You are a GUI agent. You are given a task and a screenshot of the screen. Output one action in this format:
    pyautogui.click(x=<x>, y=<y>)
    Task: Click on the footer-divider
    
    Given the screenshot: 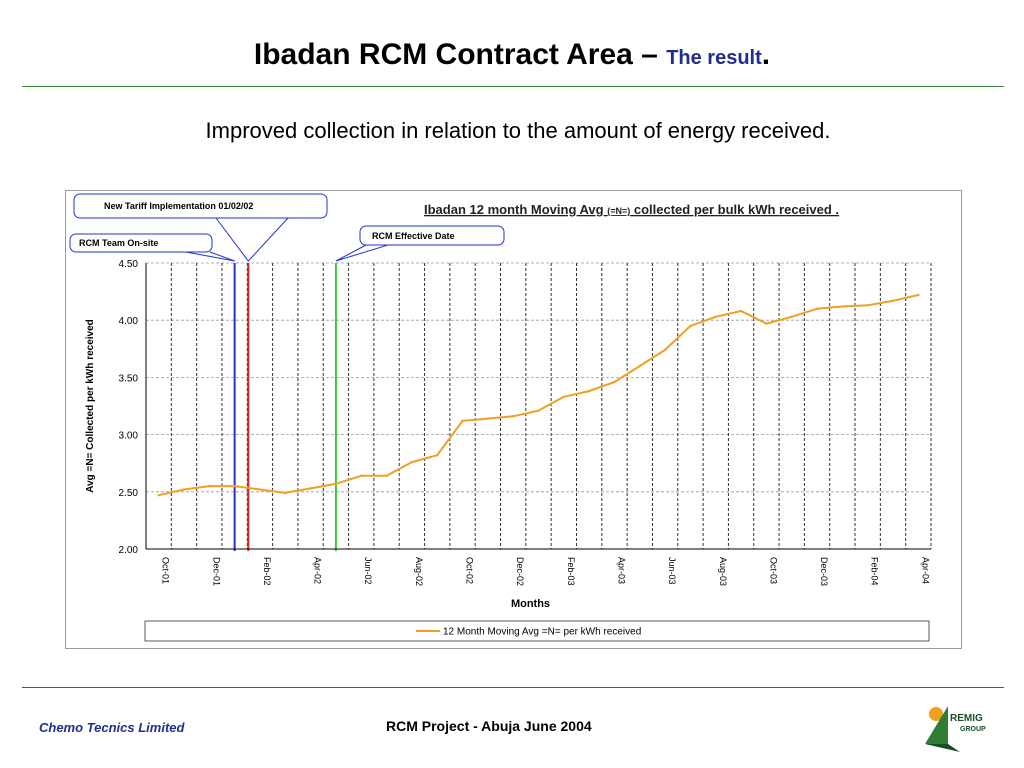 What is the action you would take?
    pyautogui.click(x=513, y=687)
    